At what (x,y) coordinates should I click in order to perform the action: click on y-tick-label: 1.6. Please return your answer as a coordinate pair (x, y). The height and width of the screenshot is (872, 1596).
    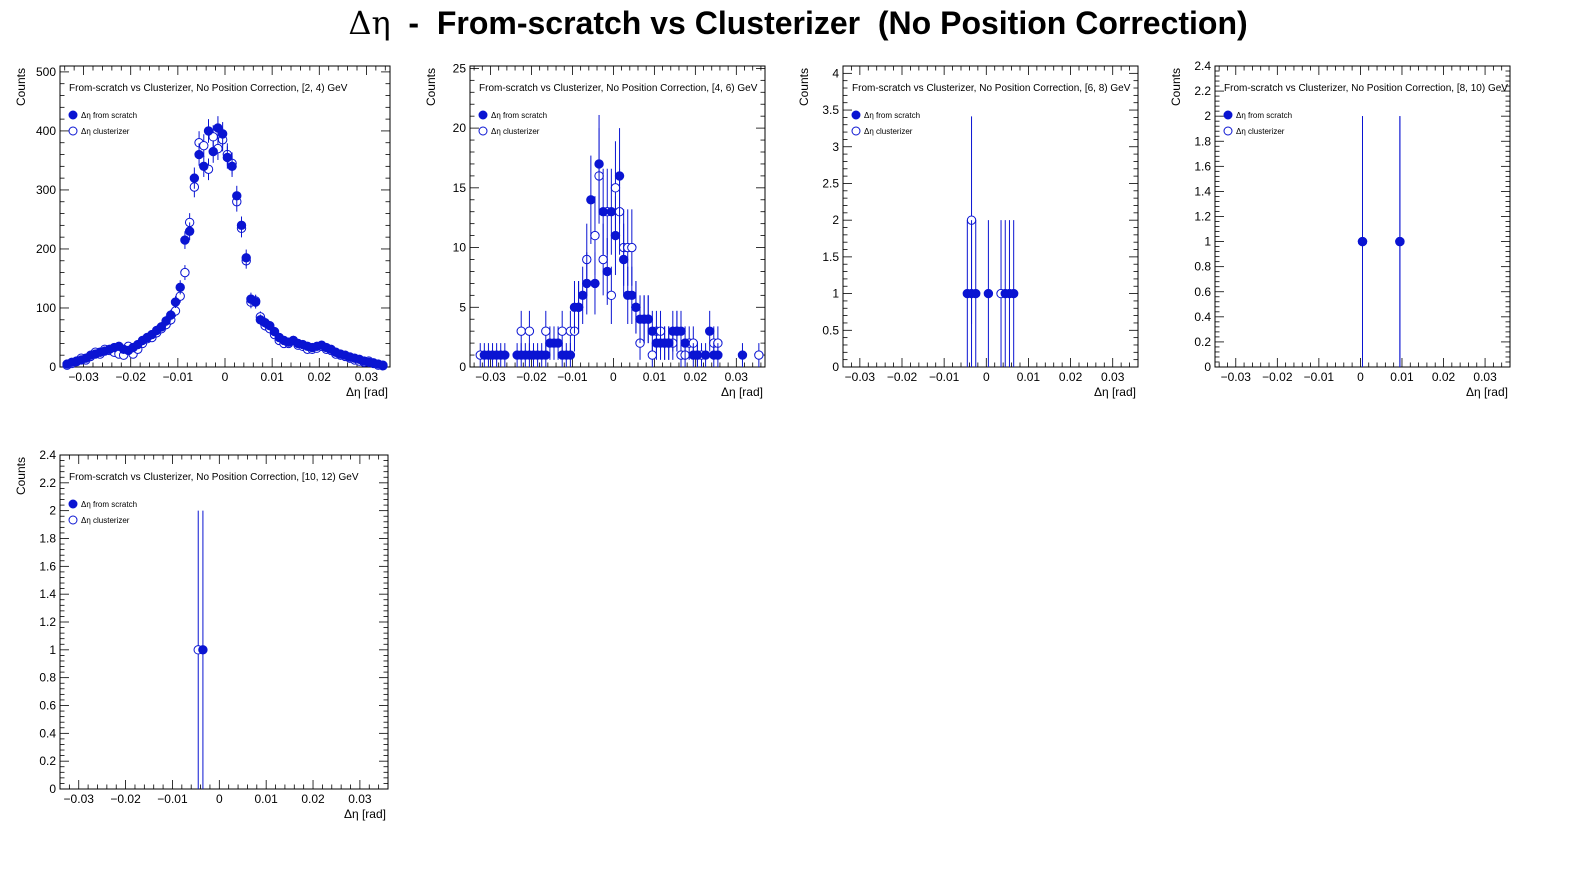
    Looking at the image, I should click on (1202, 166).